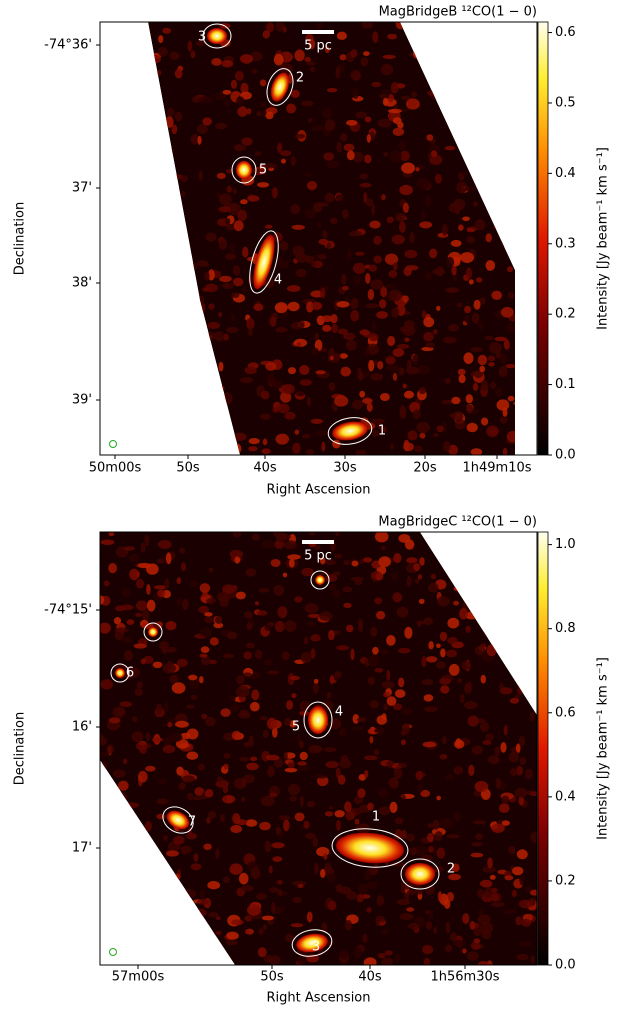  I want to click on beam, so click(113, 444).